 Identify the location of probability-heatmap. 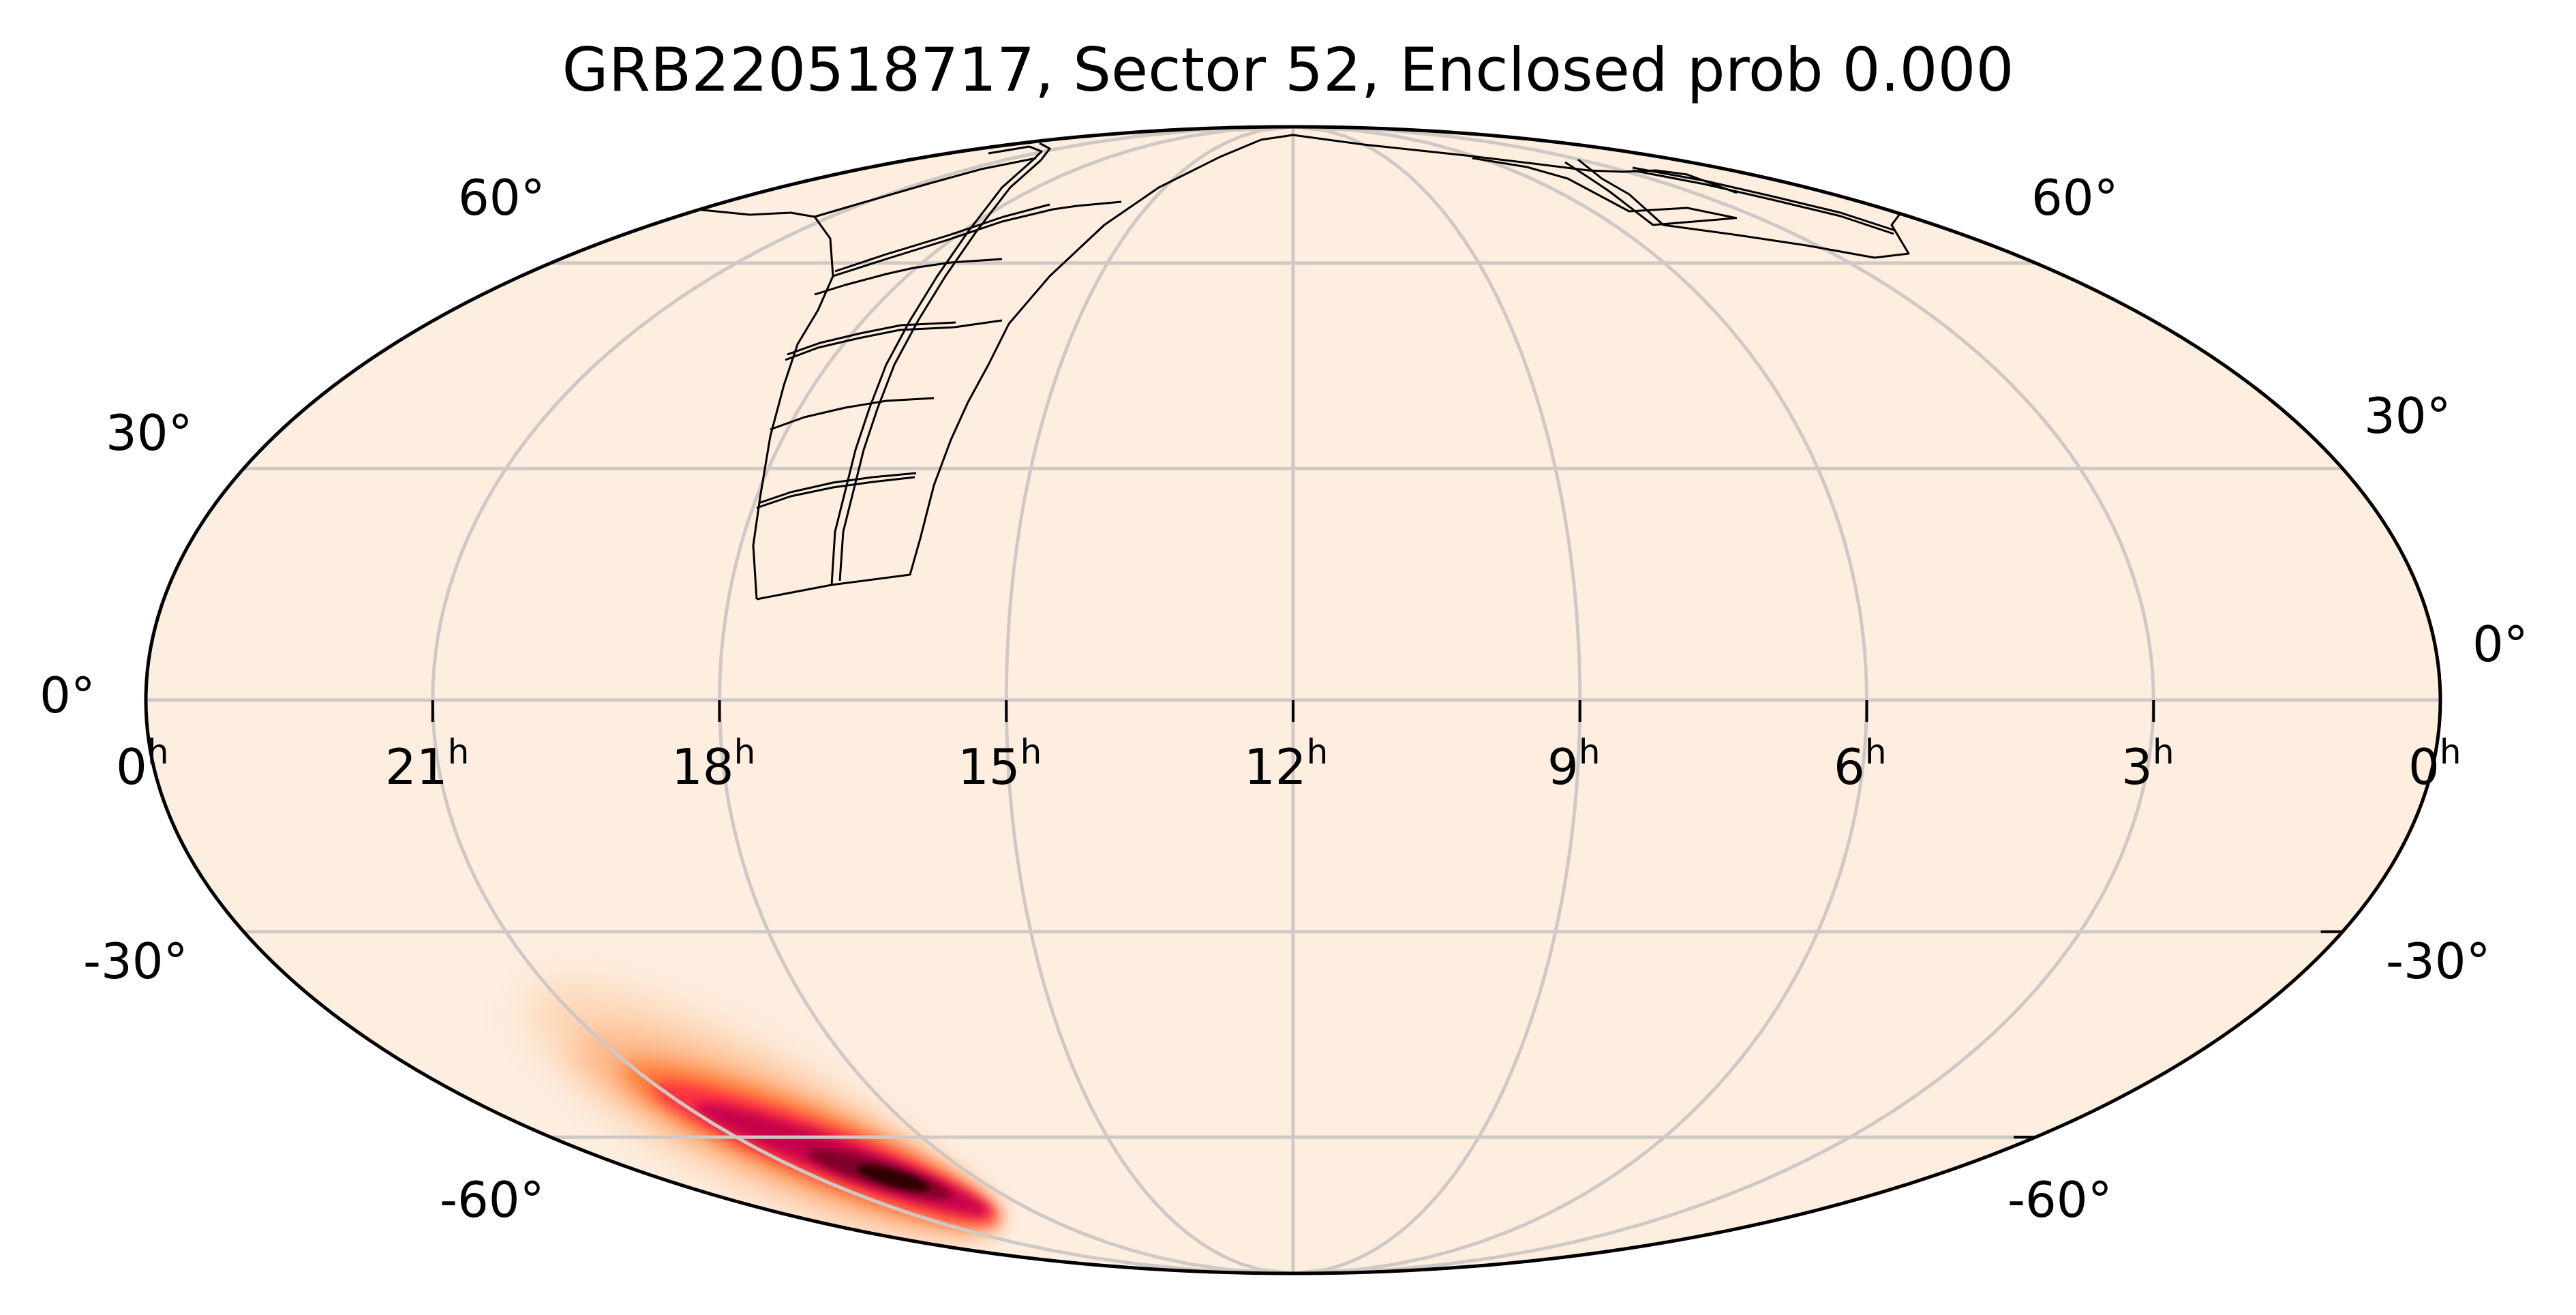
(764, 1110).